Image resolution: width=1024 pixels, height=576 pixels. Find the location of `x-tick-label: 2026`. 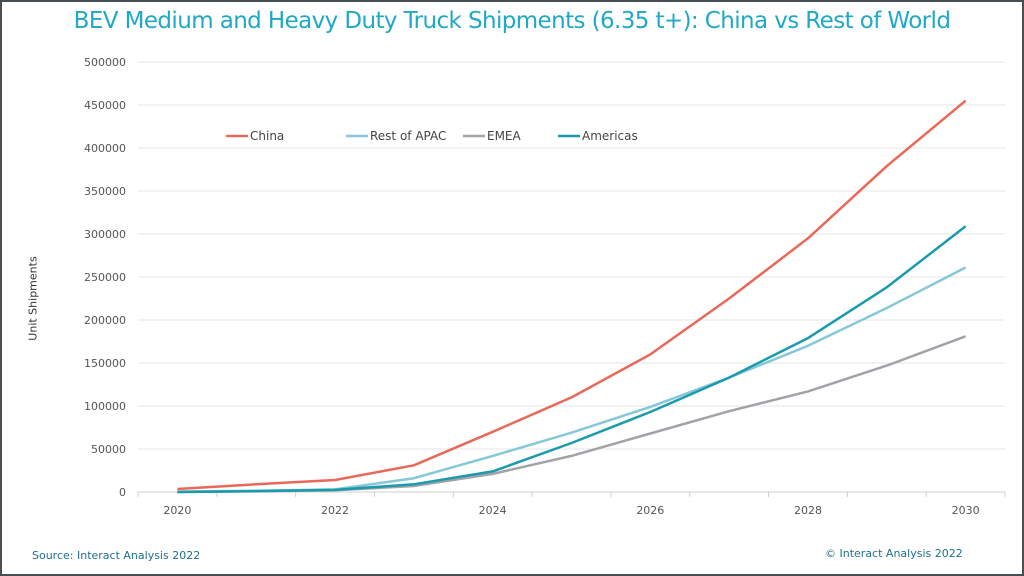

x-tick-label: 2026 is located at coordinates (650, 510).